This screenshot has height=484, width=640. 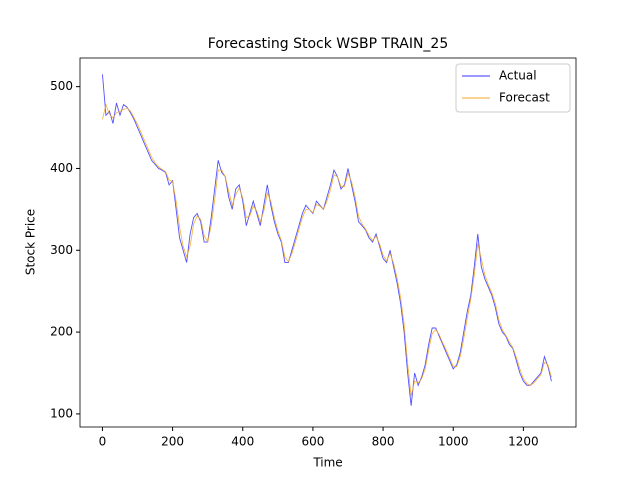 What do you see at coordinates (327, 463) in the screenshot?
I see `x-axis-label: Time` at bounding box center [327, 463].